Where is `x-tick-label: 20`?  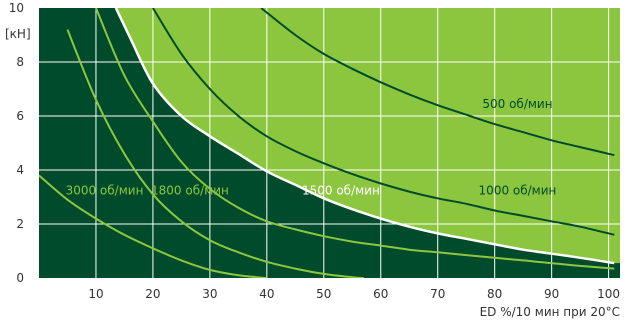 x-tick-label: 20 is located at coordinates (152, 294).